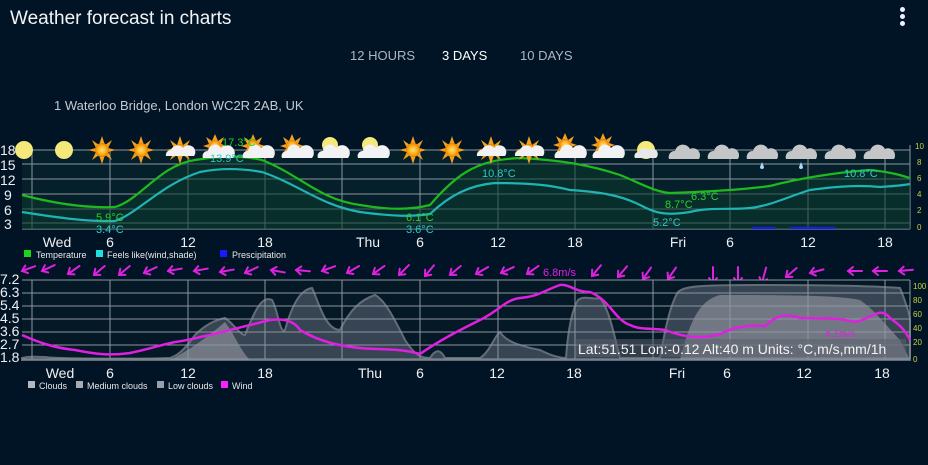 The image size is (928, 465). I want to click on legend-swatch-low-clouds, so click(160, 384).